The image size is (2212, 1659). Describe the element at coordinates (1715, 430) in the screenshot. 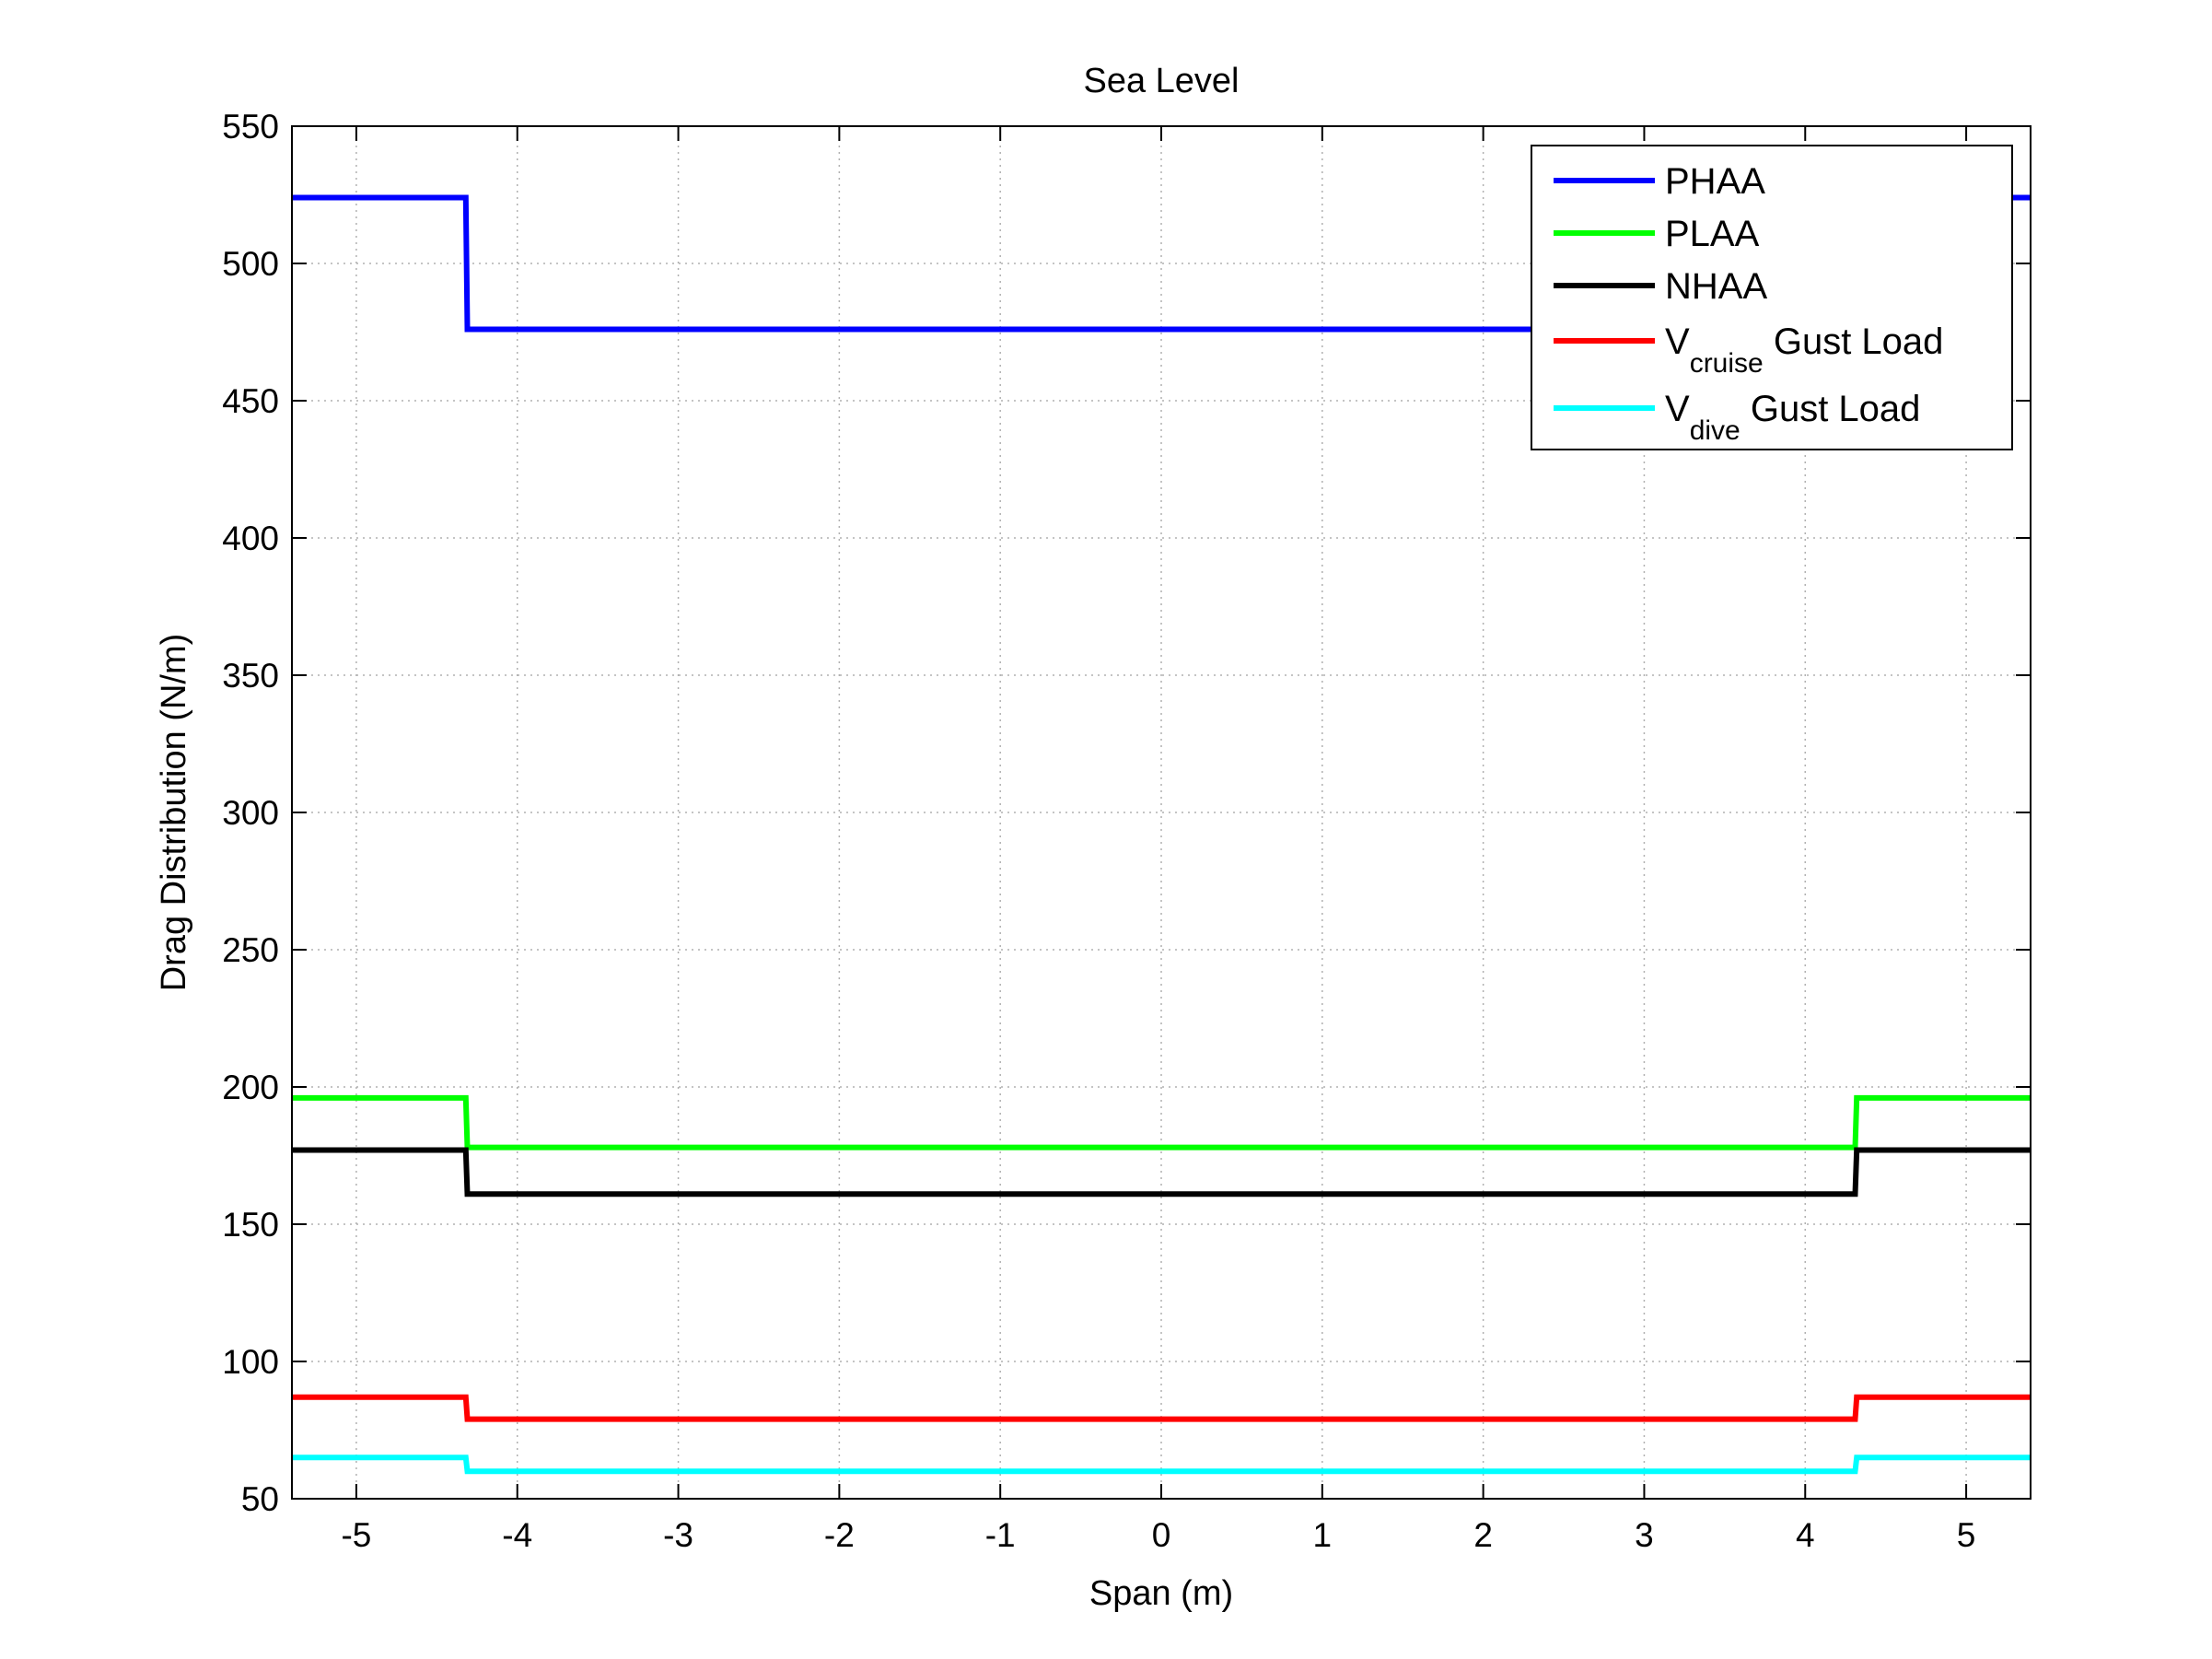

I see `legend-entry-subscript: dive` at that location.